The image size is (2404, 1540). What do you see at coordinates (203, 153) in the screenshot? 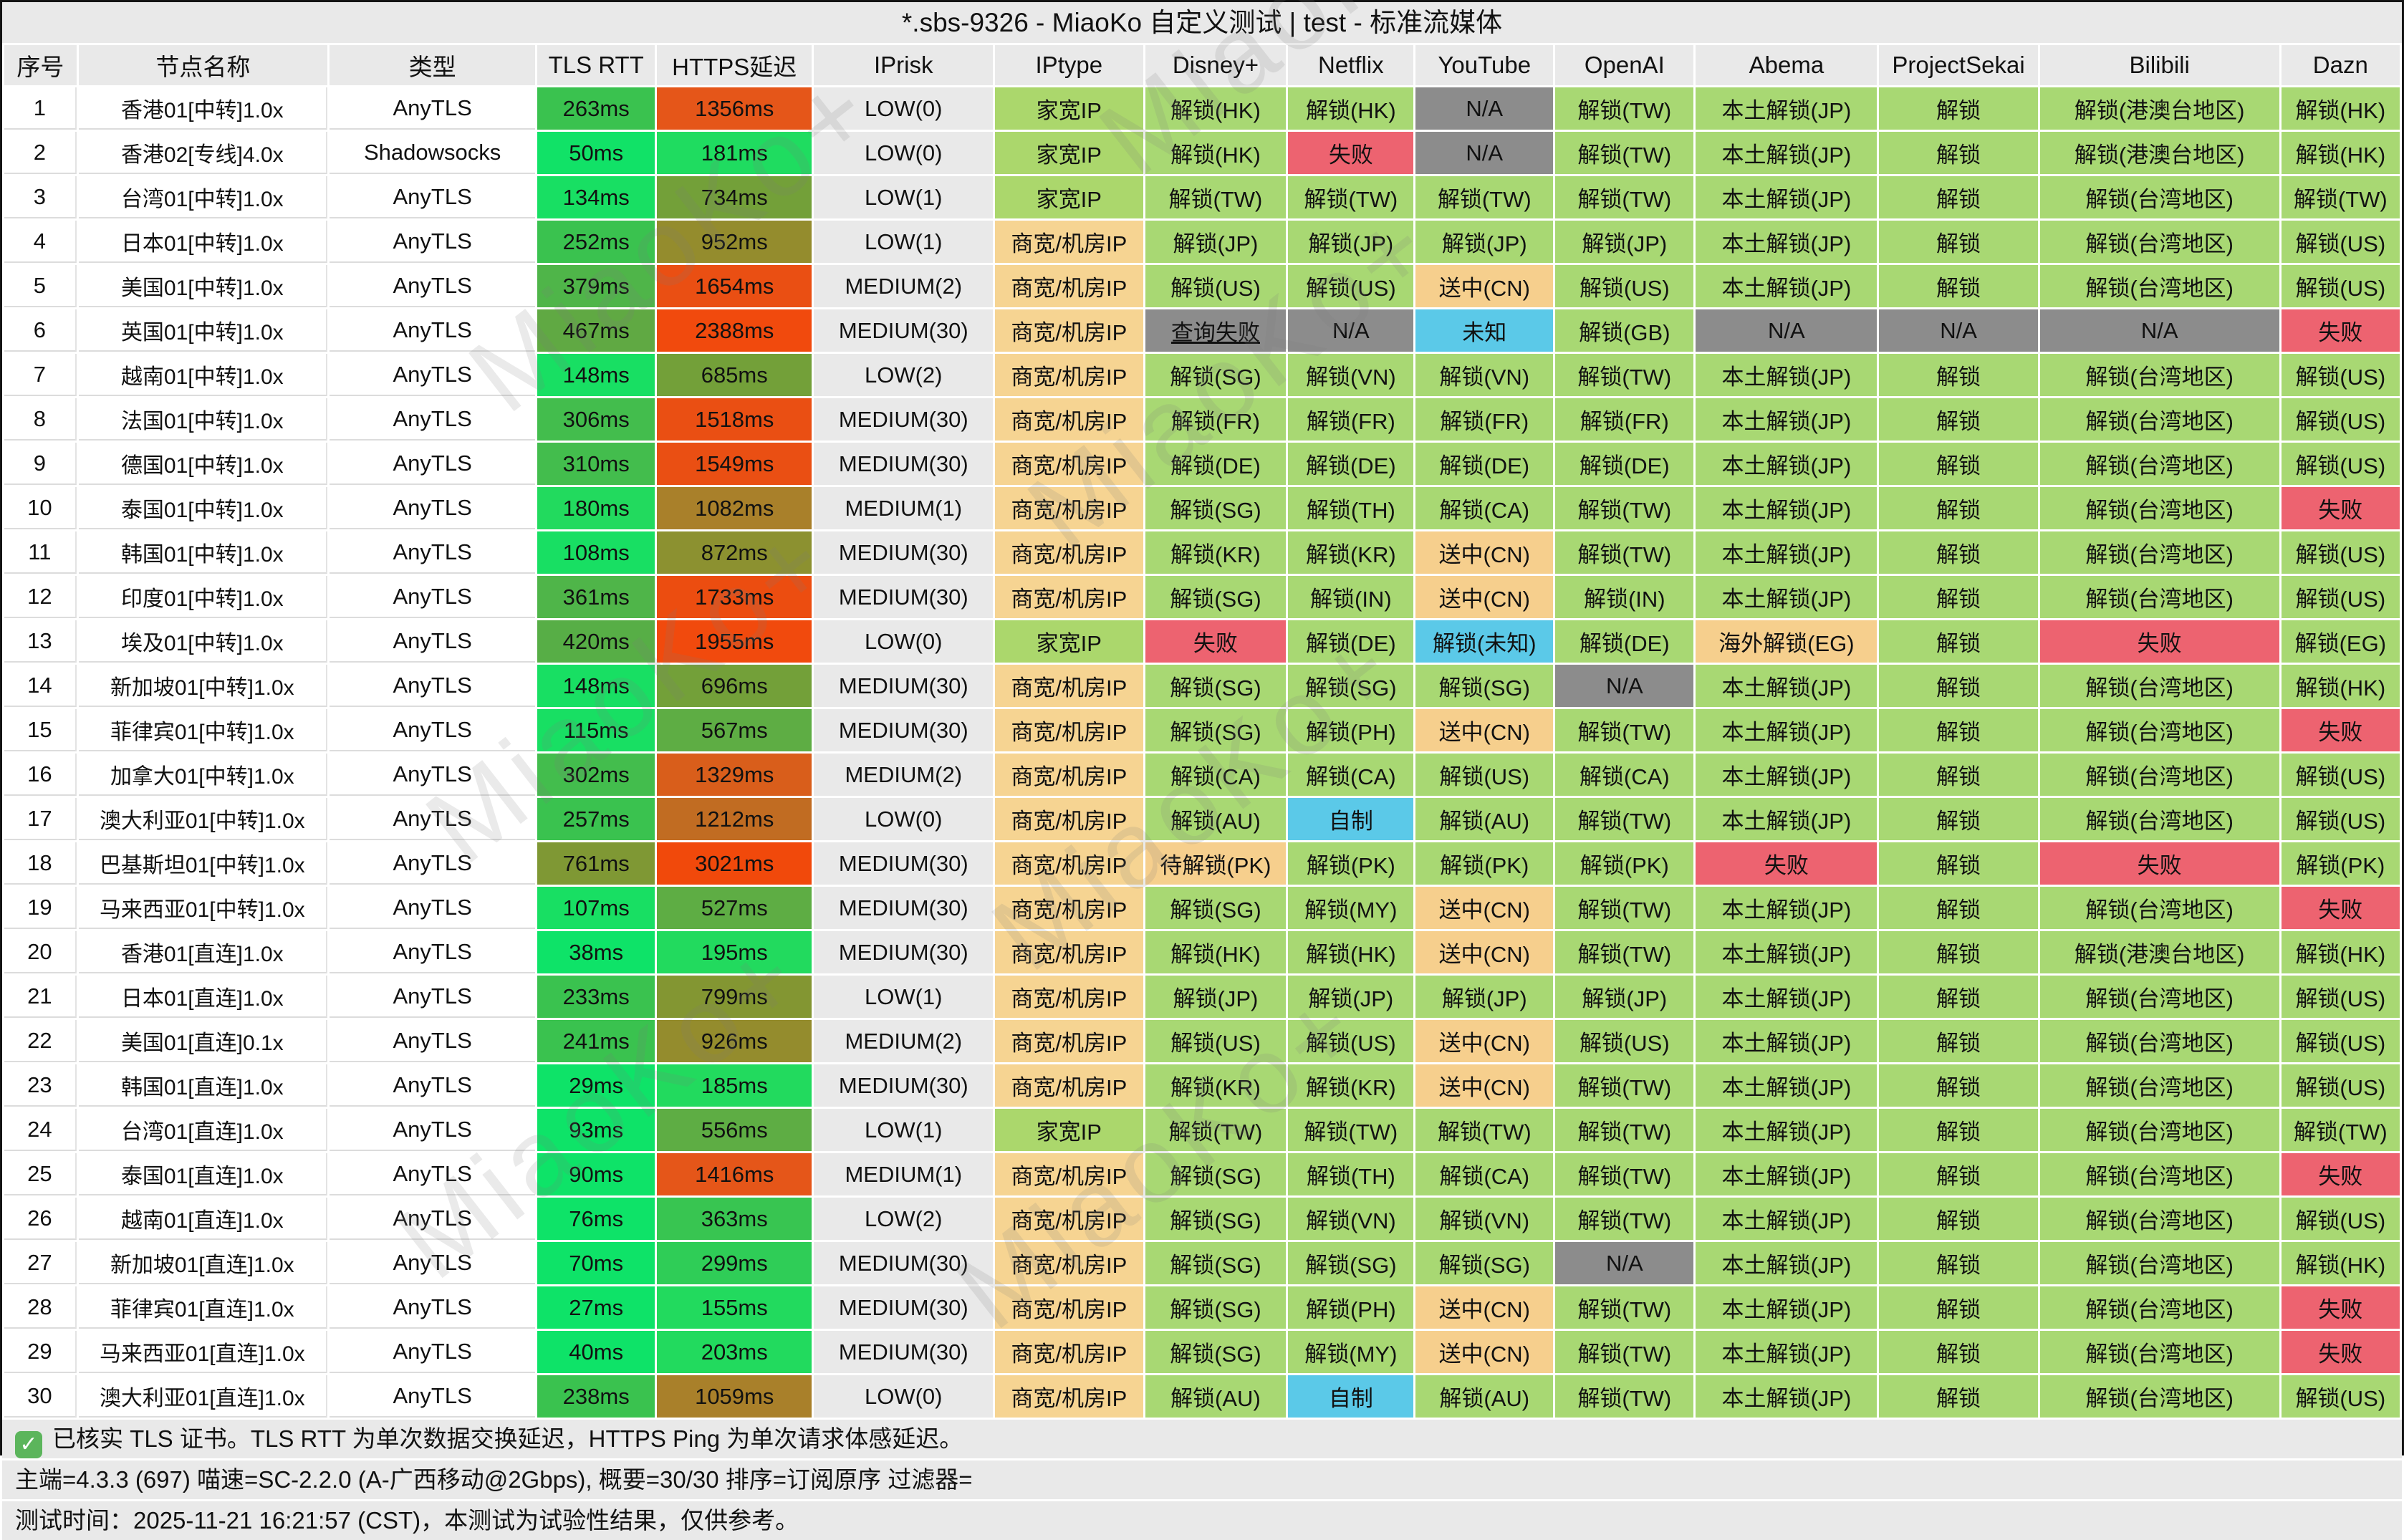
I see `cell-node-name: 香港02[专线]4.0x` at bounding box center [203, 153].